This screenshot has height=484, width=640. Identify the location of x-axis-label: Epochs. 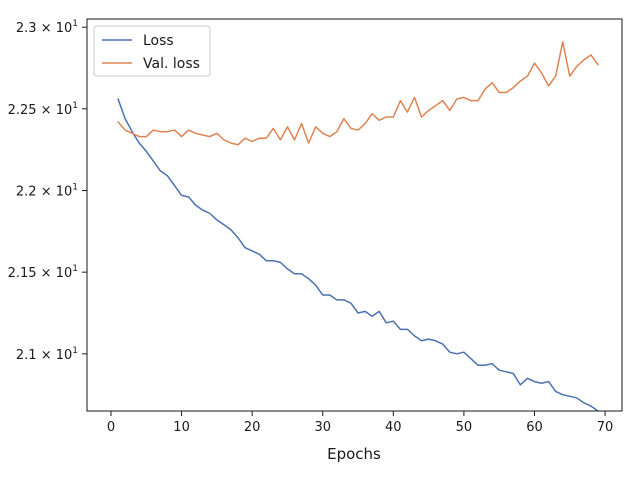
(354, 454).